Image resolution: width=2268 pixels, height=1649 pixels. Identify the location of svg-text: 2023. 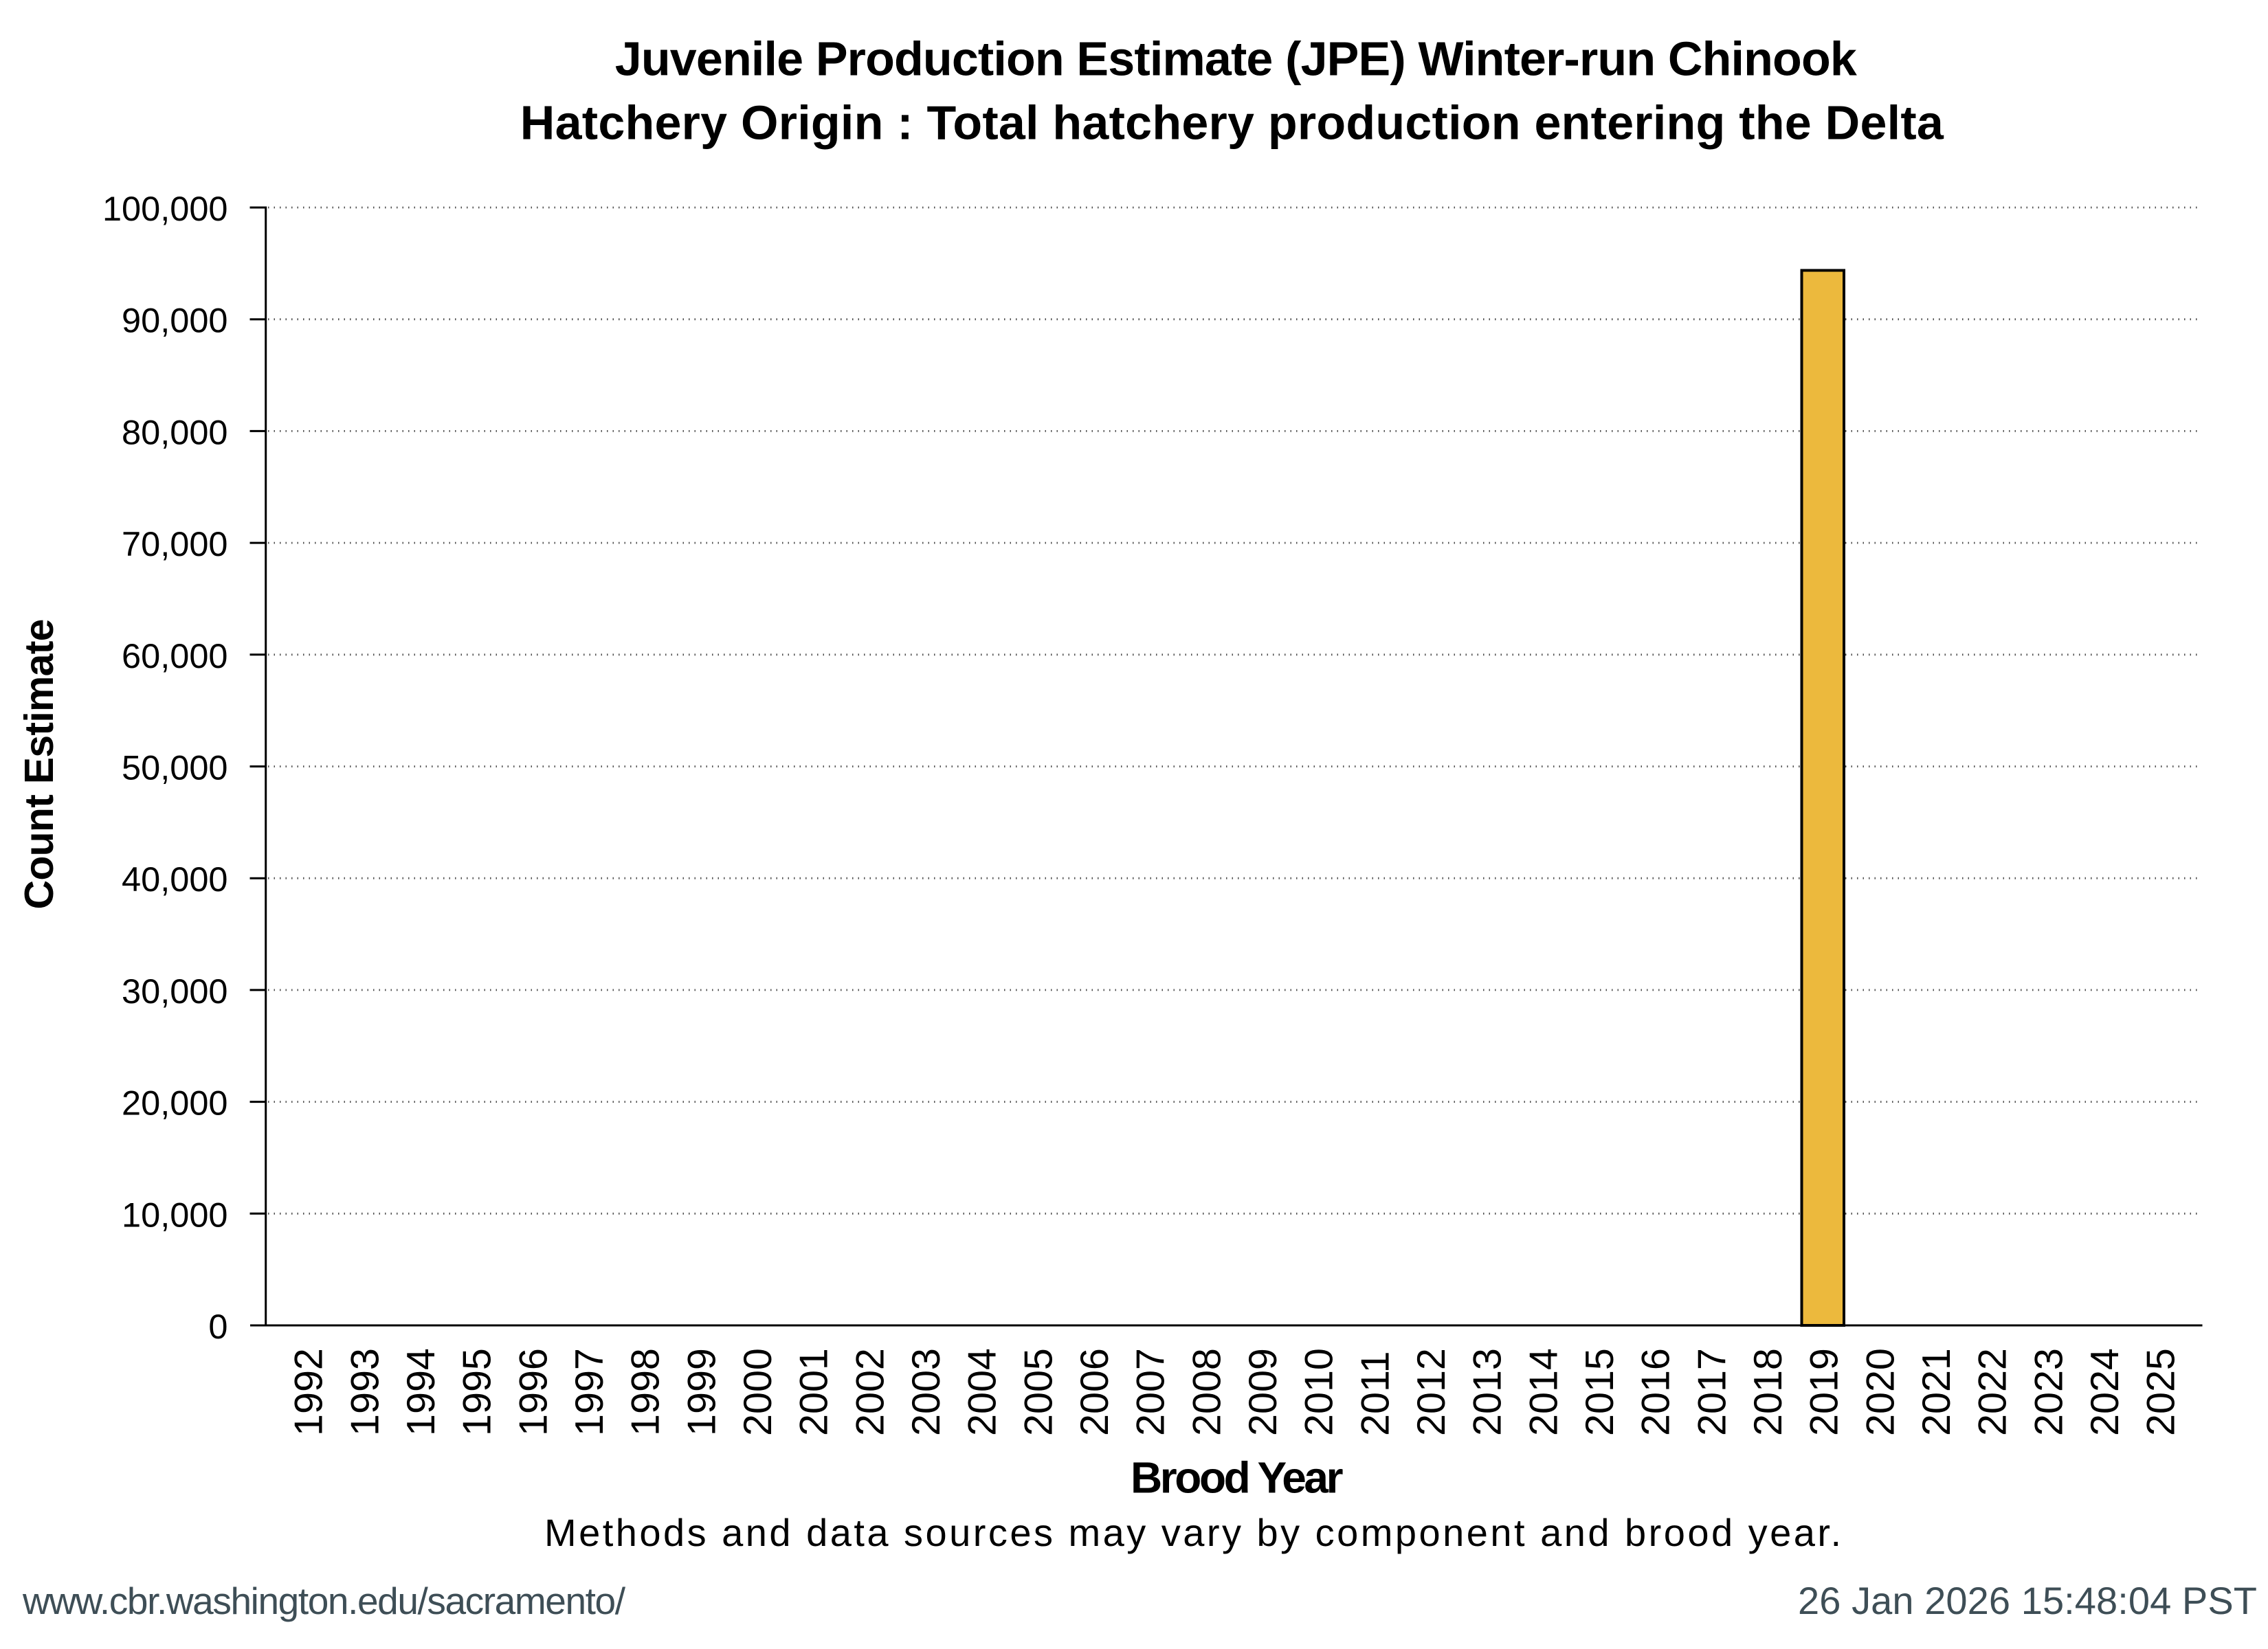
(2049, 1392).